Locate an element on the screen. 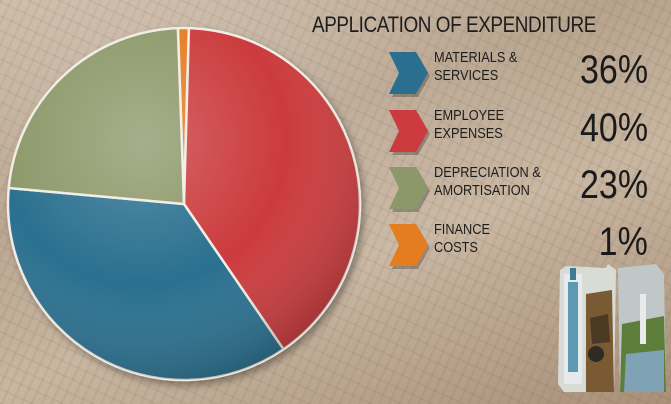 The image size is (671, 404). pie-slice-depreciation is located at coordinates (96, 116).